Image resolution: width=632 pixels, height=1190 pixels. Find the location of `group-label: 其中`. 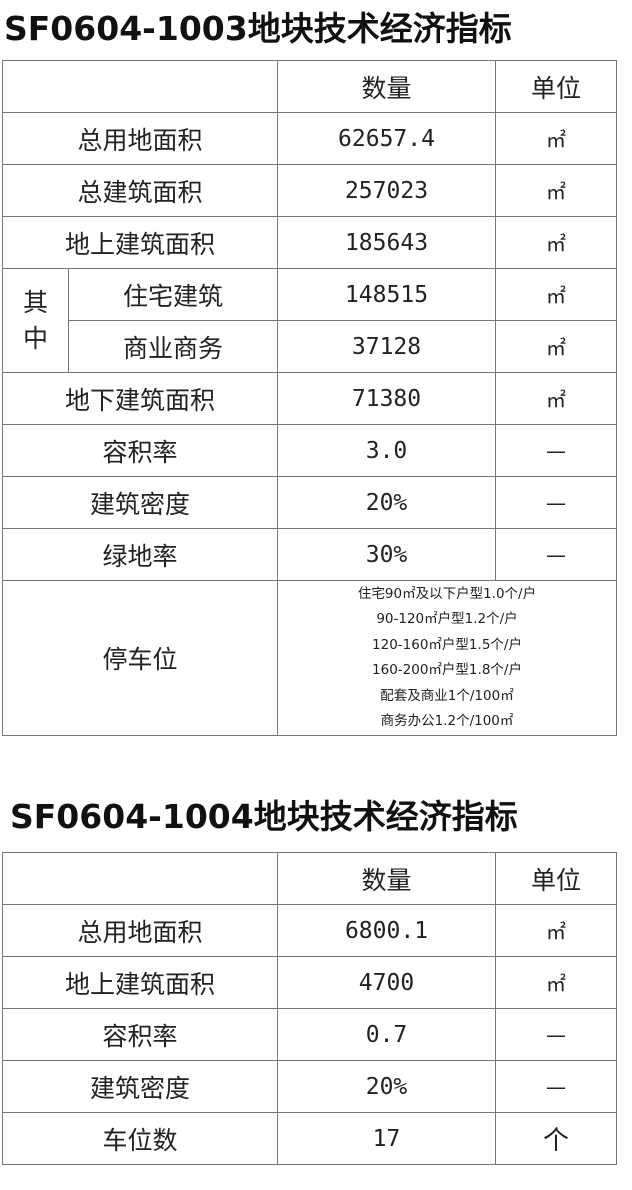

group-label: 其中 is located at coordinates (35, 320).